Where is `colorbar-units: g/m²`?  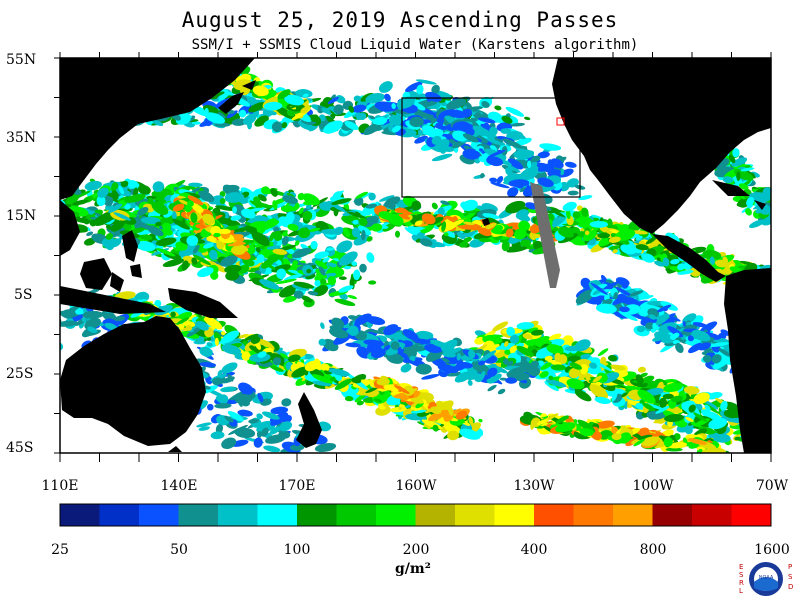
colorbar-units: g/m² is located at coordinates (413, 569).